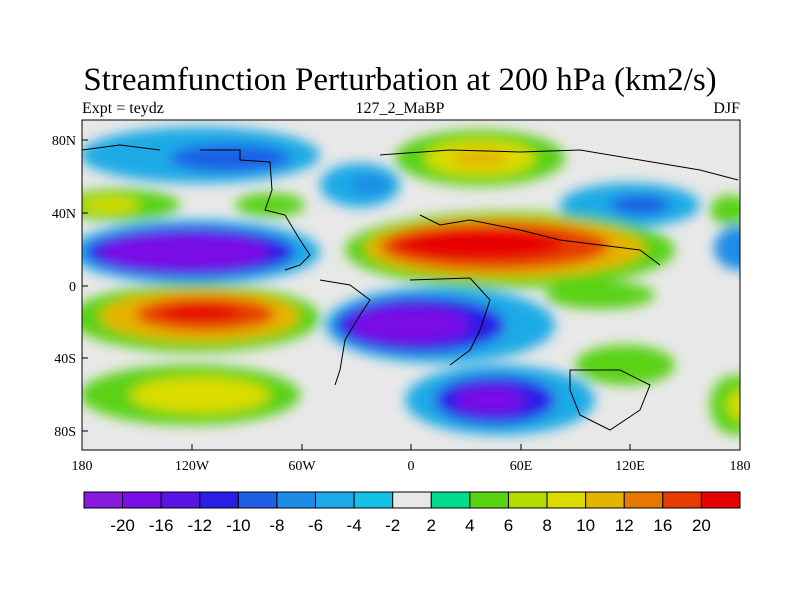 The width and height of the screenshot is (800, 600). I want to click on colorbar, so click(412, 500).